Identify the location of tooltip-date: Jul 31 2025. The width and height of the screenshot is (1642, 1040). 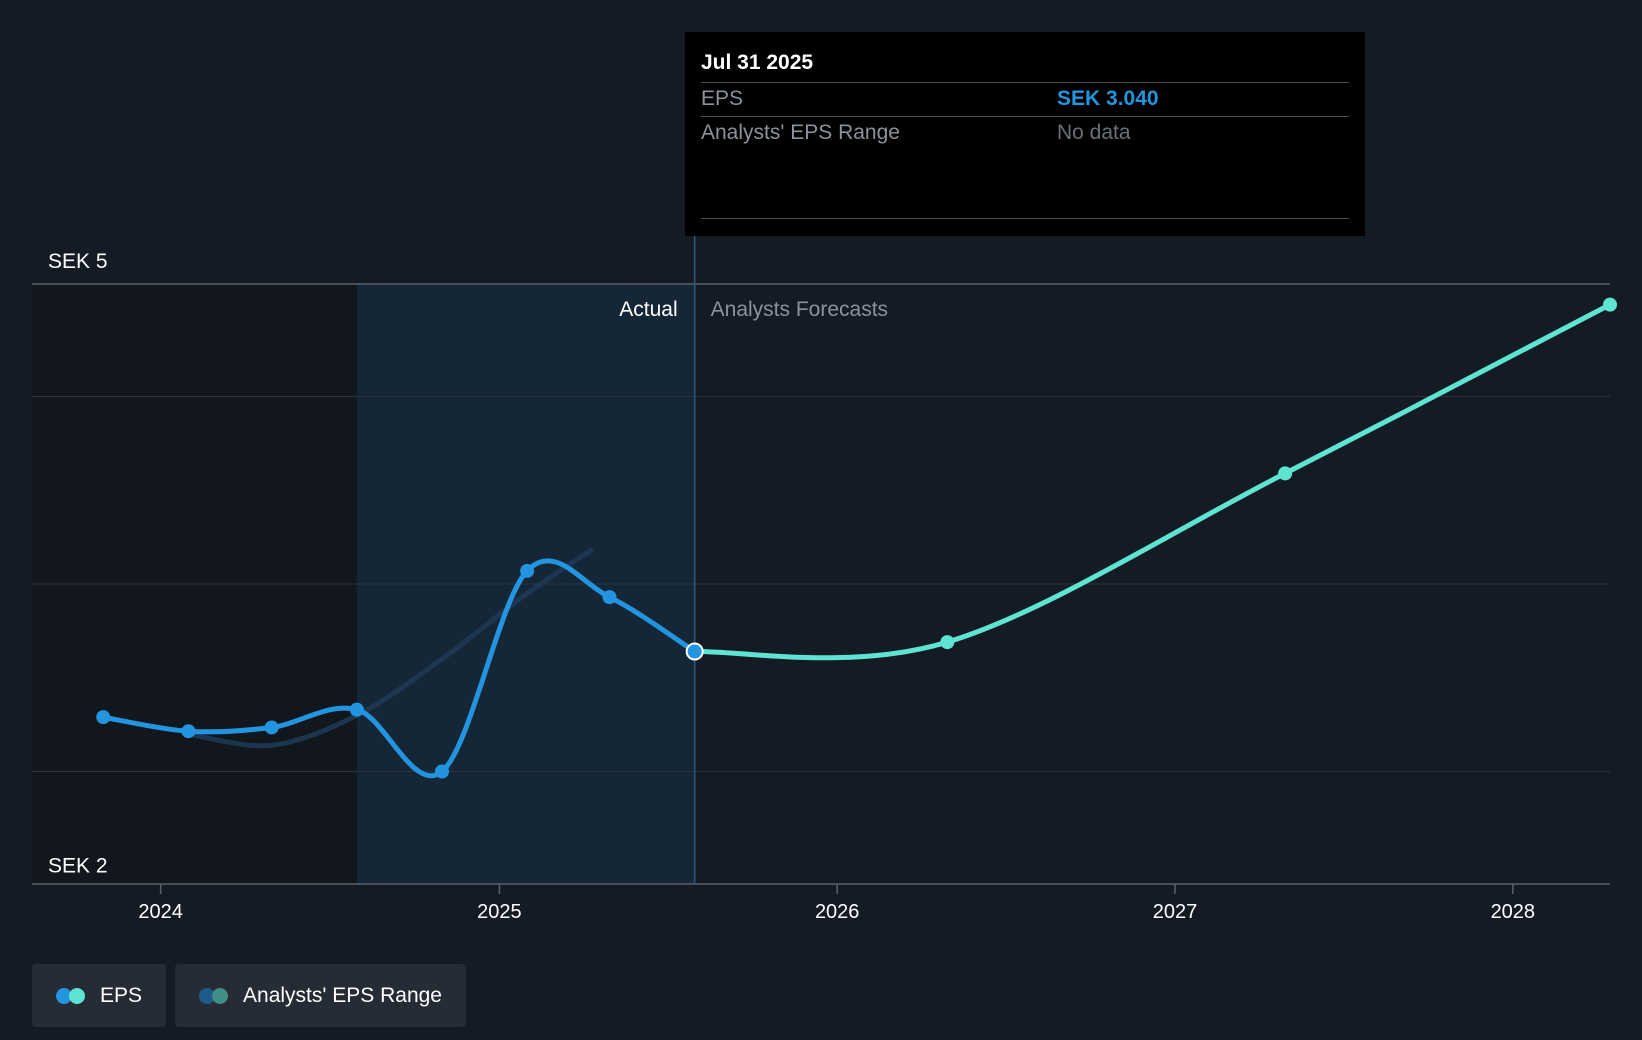
(757, 62).